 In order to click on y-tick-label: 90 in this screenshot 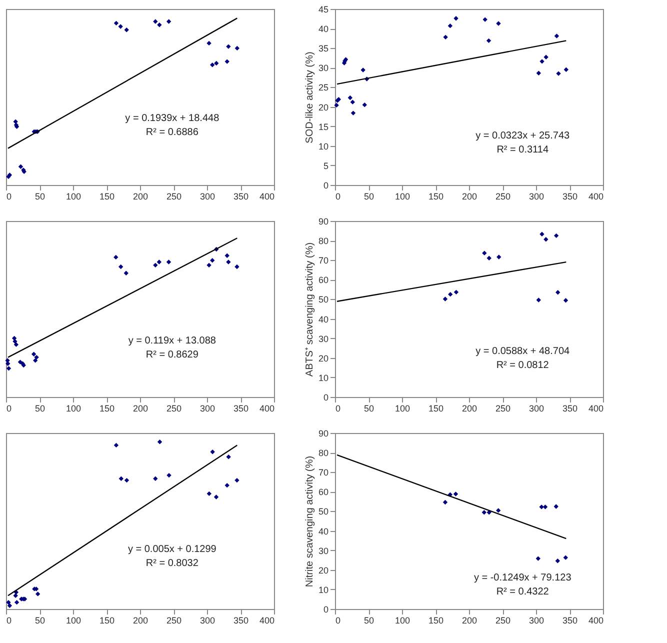, I will do `click(323, 221)`.